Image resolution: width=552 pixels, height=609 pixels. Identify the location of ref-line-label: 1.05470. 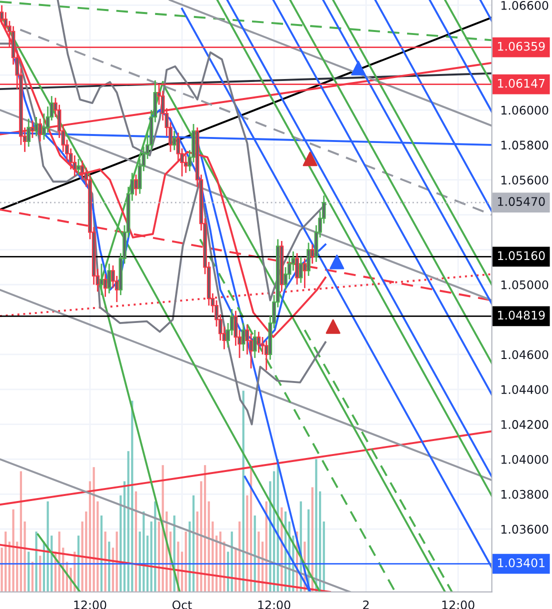
(521, 201).